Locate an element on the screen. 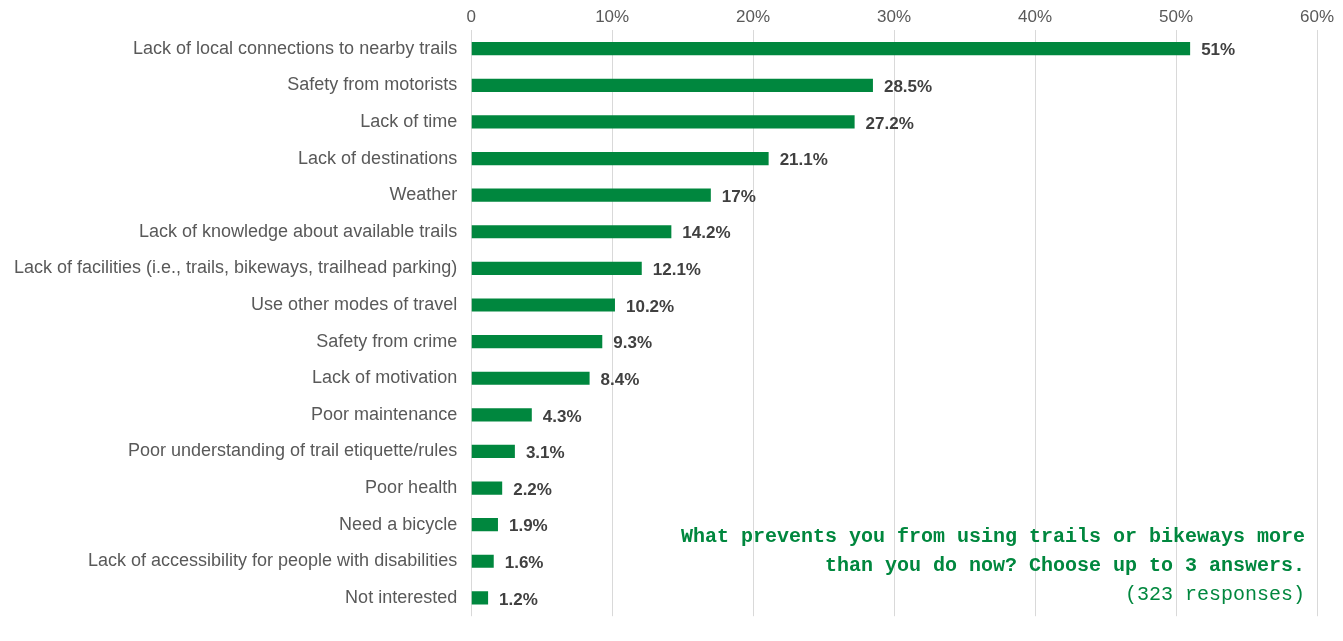 This screenshot has height=641, width=1343. data-label: 3.1% is located at coordinates (545, 453).